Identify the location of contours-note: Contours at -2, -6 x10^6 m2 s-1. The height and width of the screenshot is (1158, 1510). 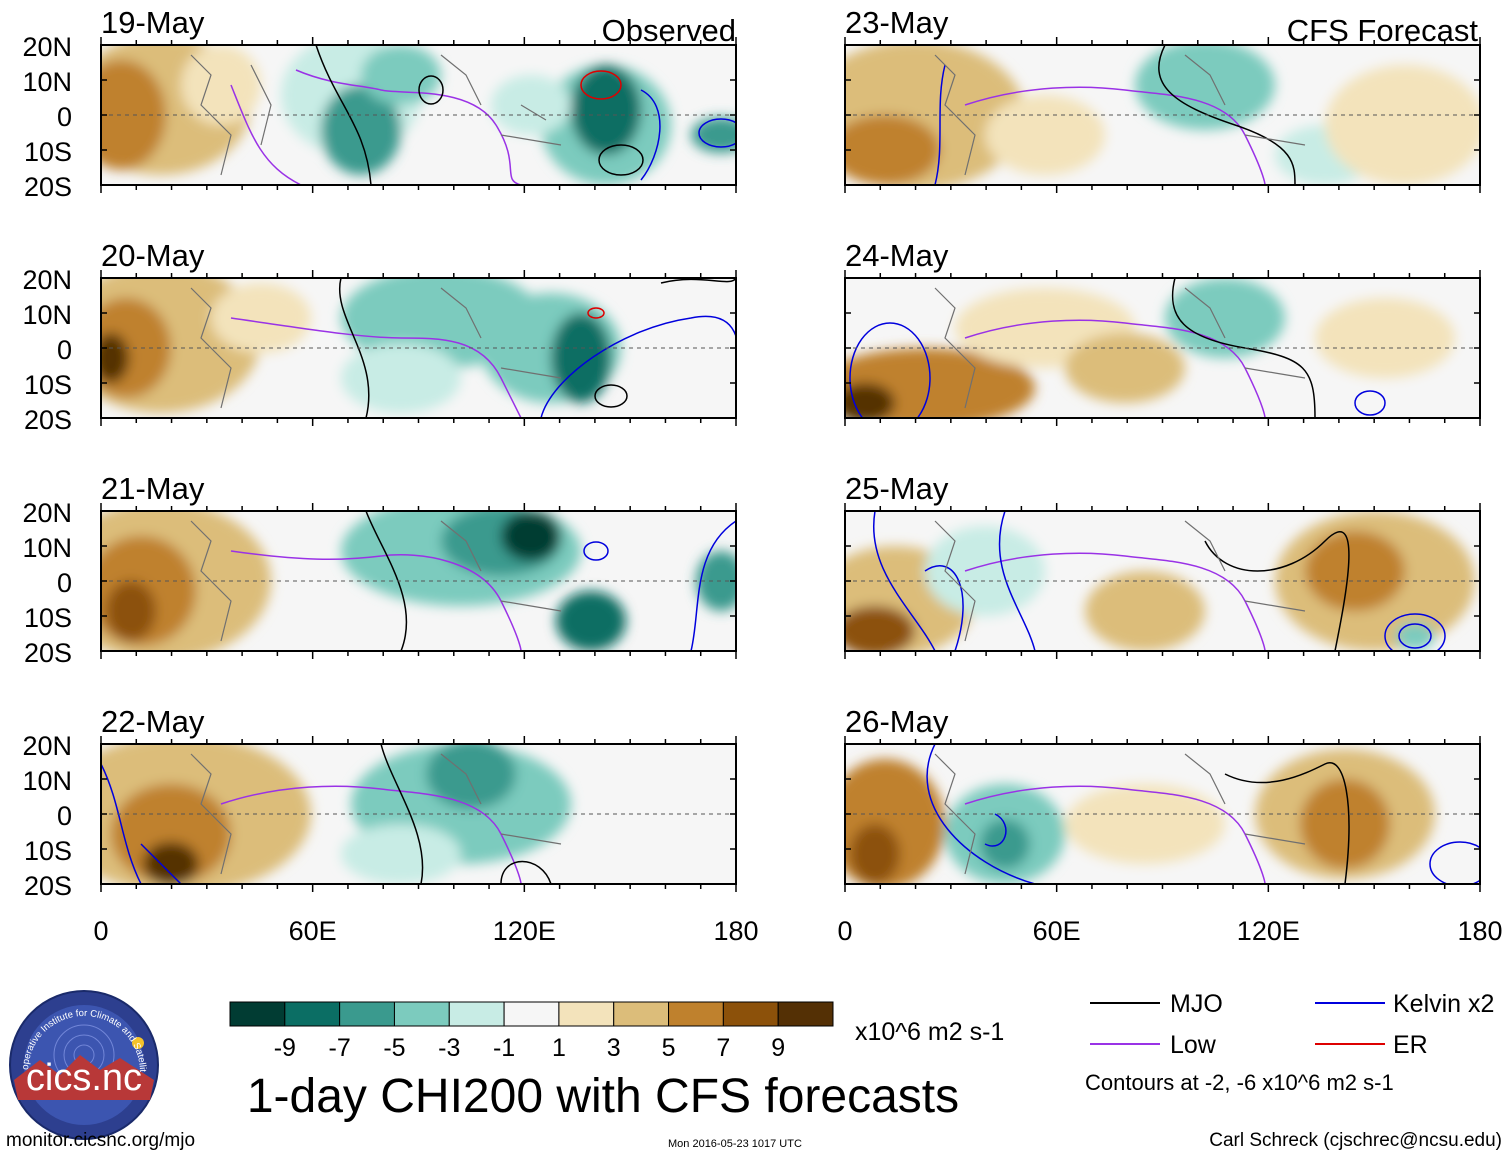
(1239, 1082).